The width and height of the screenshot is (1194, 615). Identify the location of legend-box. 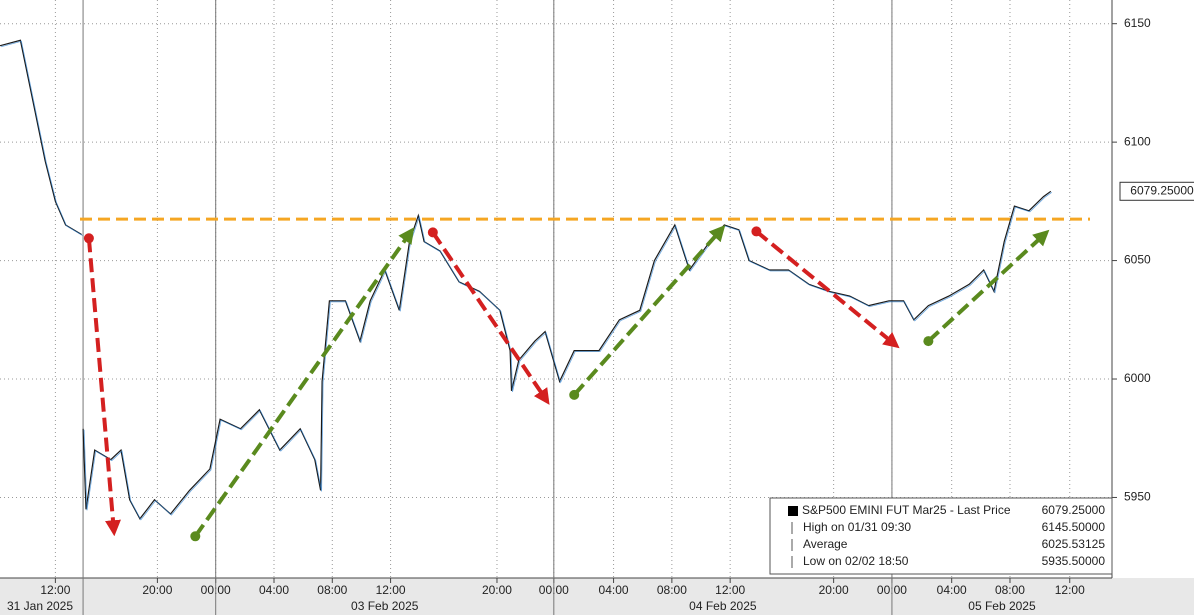
(941, 536).